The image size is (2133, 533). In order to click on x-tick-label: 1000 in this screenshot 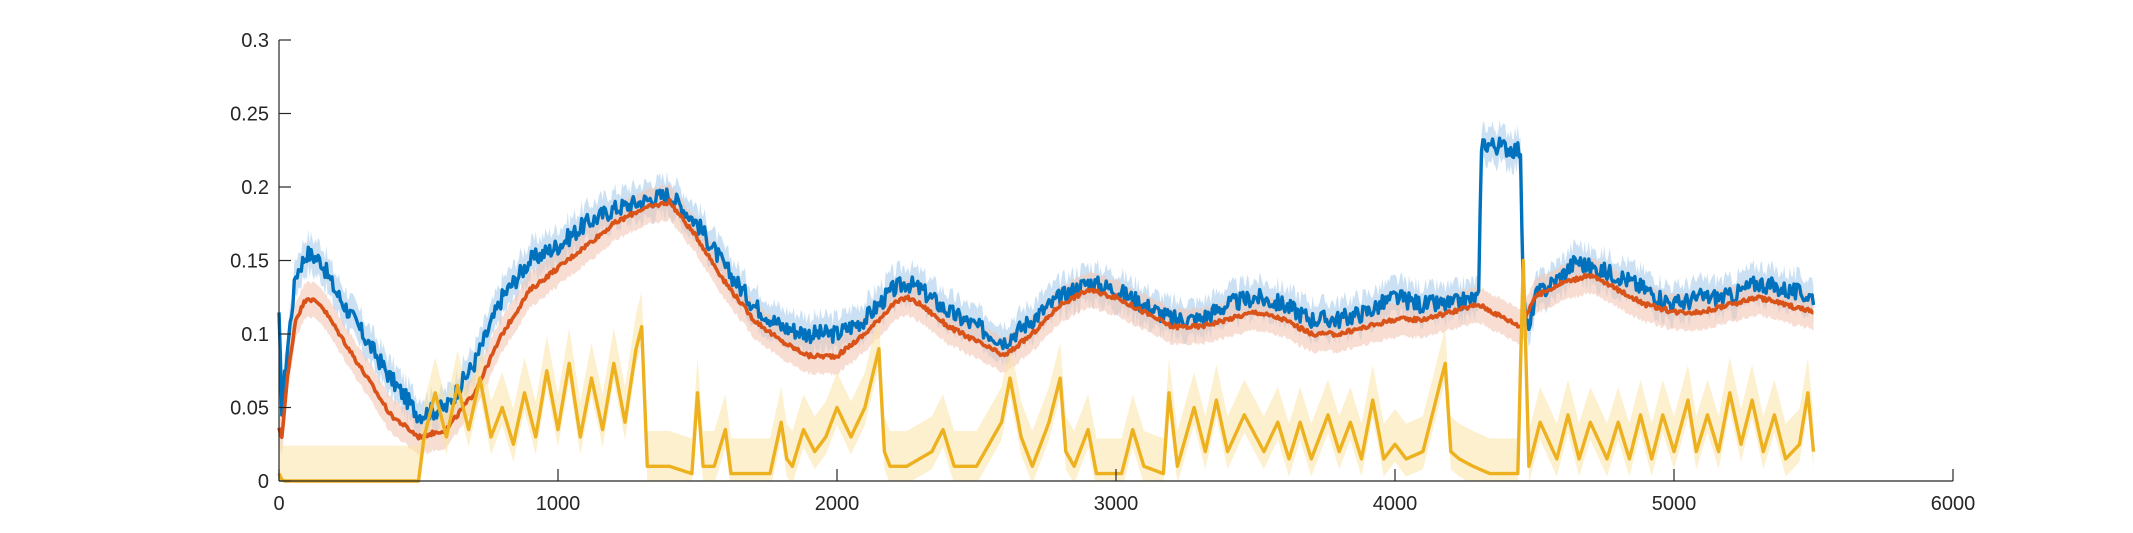, I will do `click(558, 504)`.